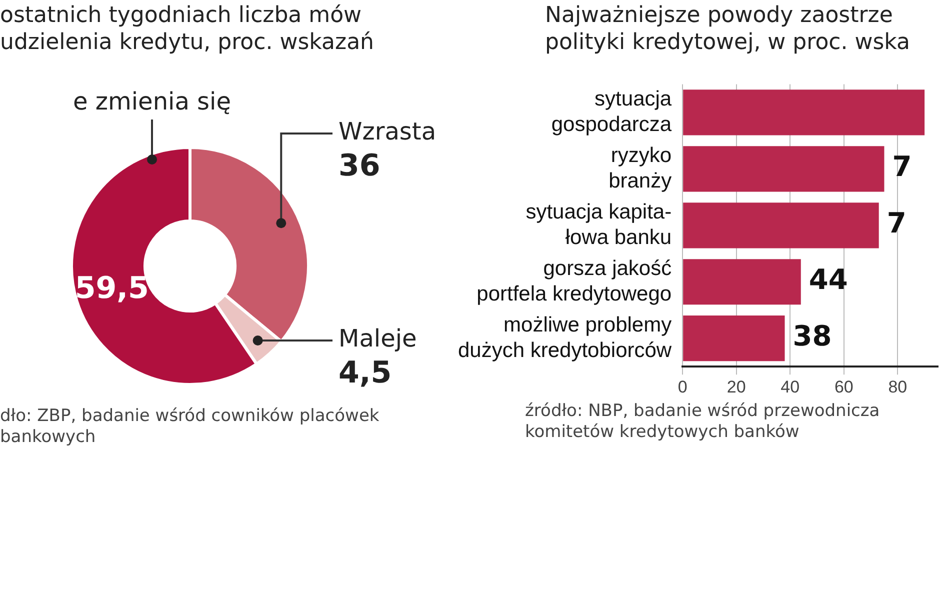 This screenshot has height=593, width=948. Describe the element at coordinates (728, 29) in the screenshot. I see `chart-title: Najważniejsze powody zaostrze polityki kredytowej, w proc. wska` at that location.